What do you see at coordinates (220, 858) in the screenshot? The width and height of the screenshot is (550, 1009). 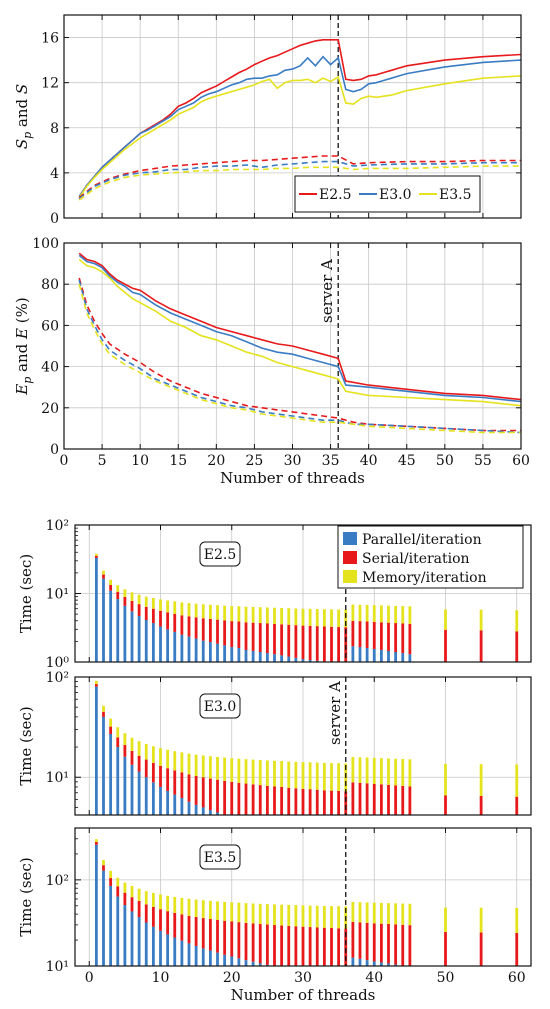 I see `bar-chart-4-label: E3.5` at bounding box center [220, 858].